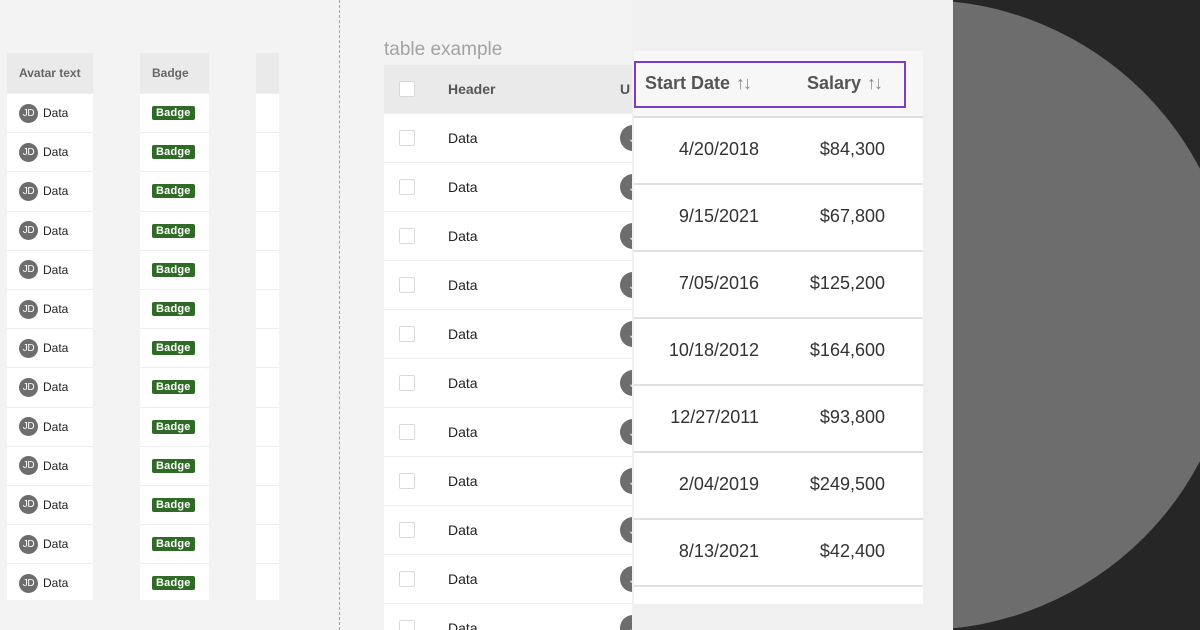 The width and height of the screenshot is (1200, 630). Describe the element at coordinates (50, 73) in the screenshot. I see `avatar-text-column-header: Avatar text` at that location.